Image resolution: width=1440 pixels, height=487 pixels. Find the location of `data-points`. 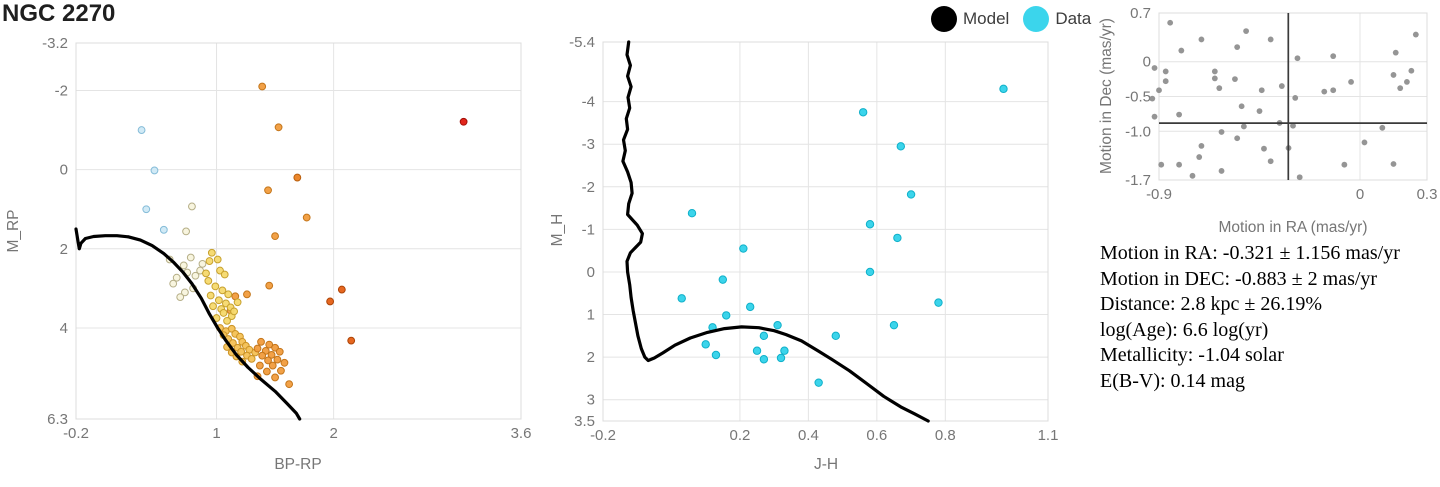

data-points is located at coordinates (1284, 100).